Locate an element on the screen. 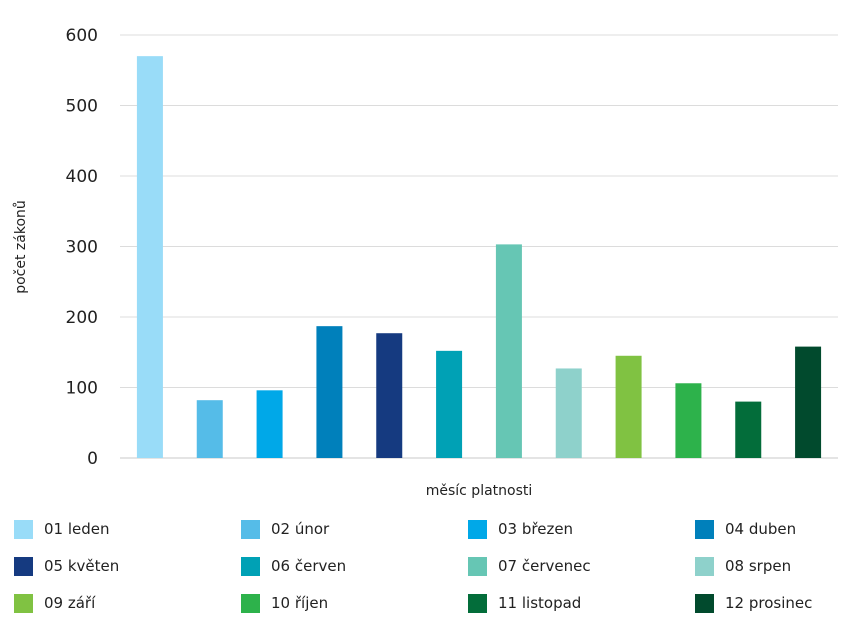  legend-label: 07 červenec is located at coordinates (544, 566).